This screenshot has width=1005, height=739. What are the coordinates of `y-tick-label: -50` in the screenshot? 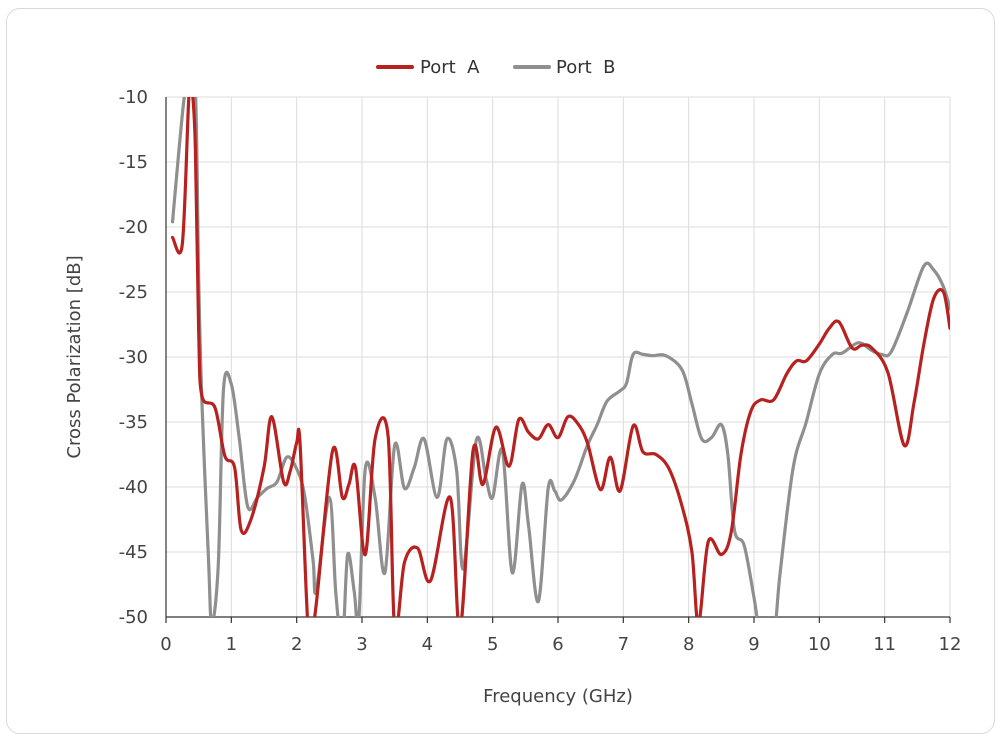 It's located at (133, 617).